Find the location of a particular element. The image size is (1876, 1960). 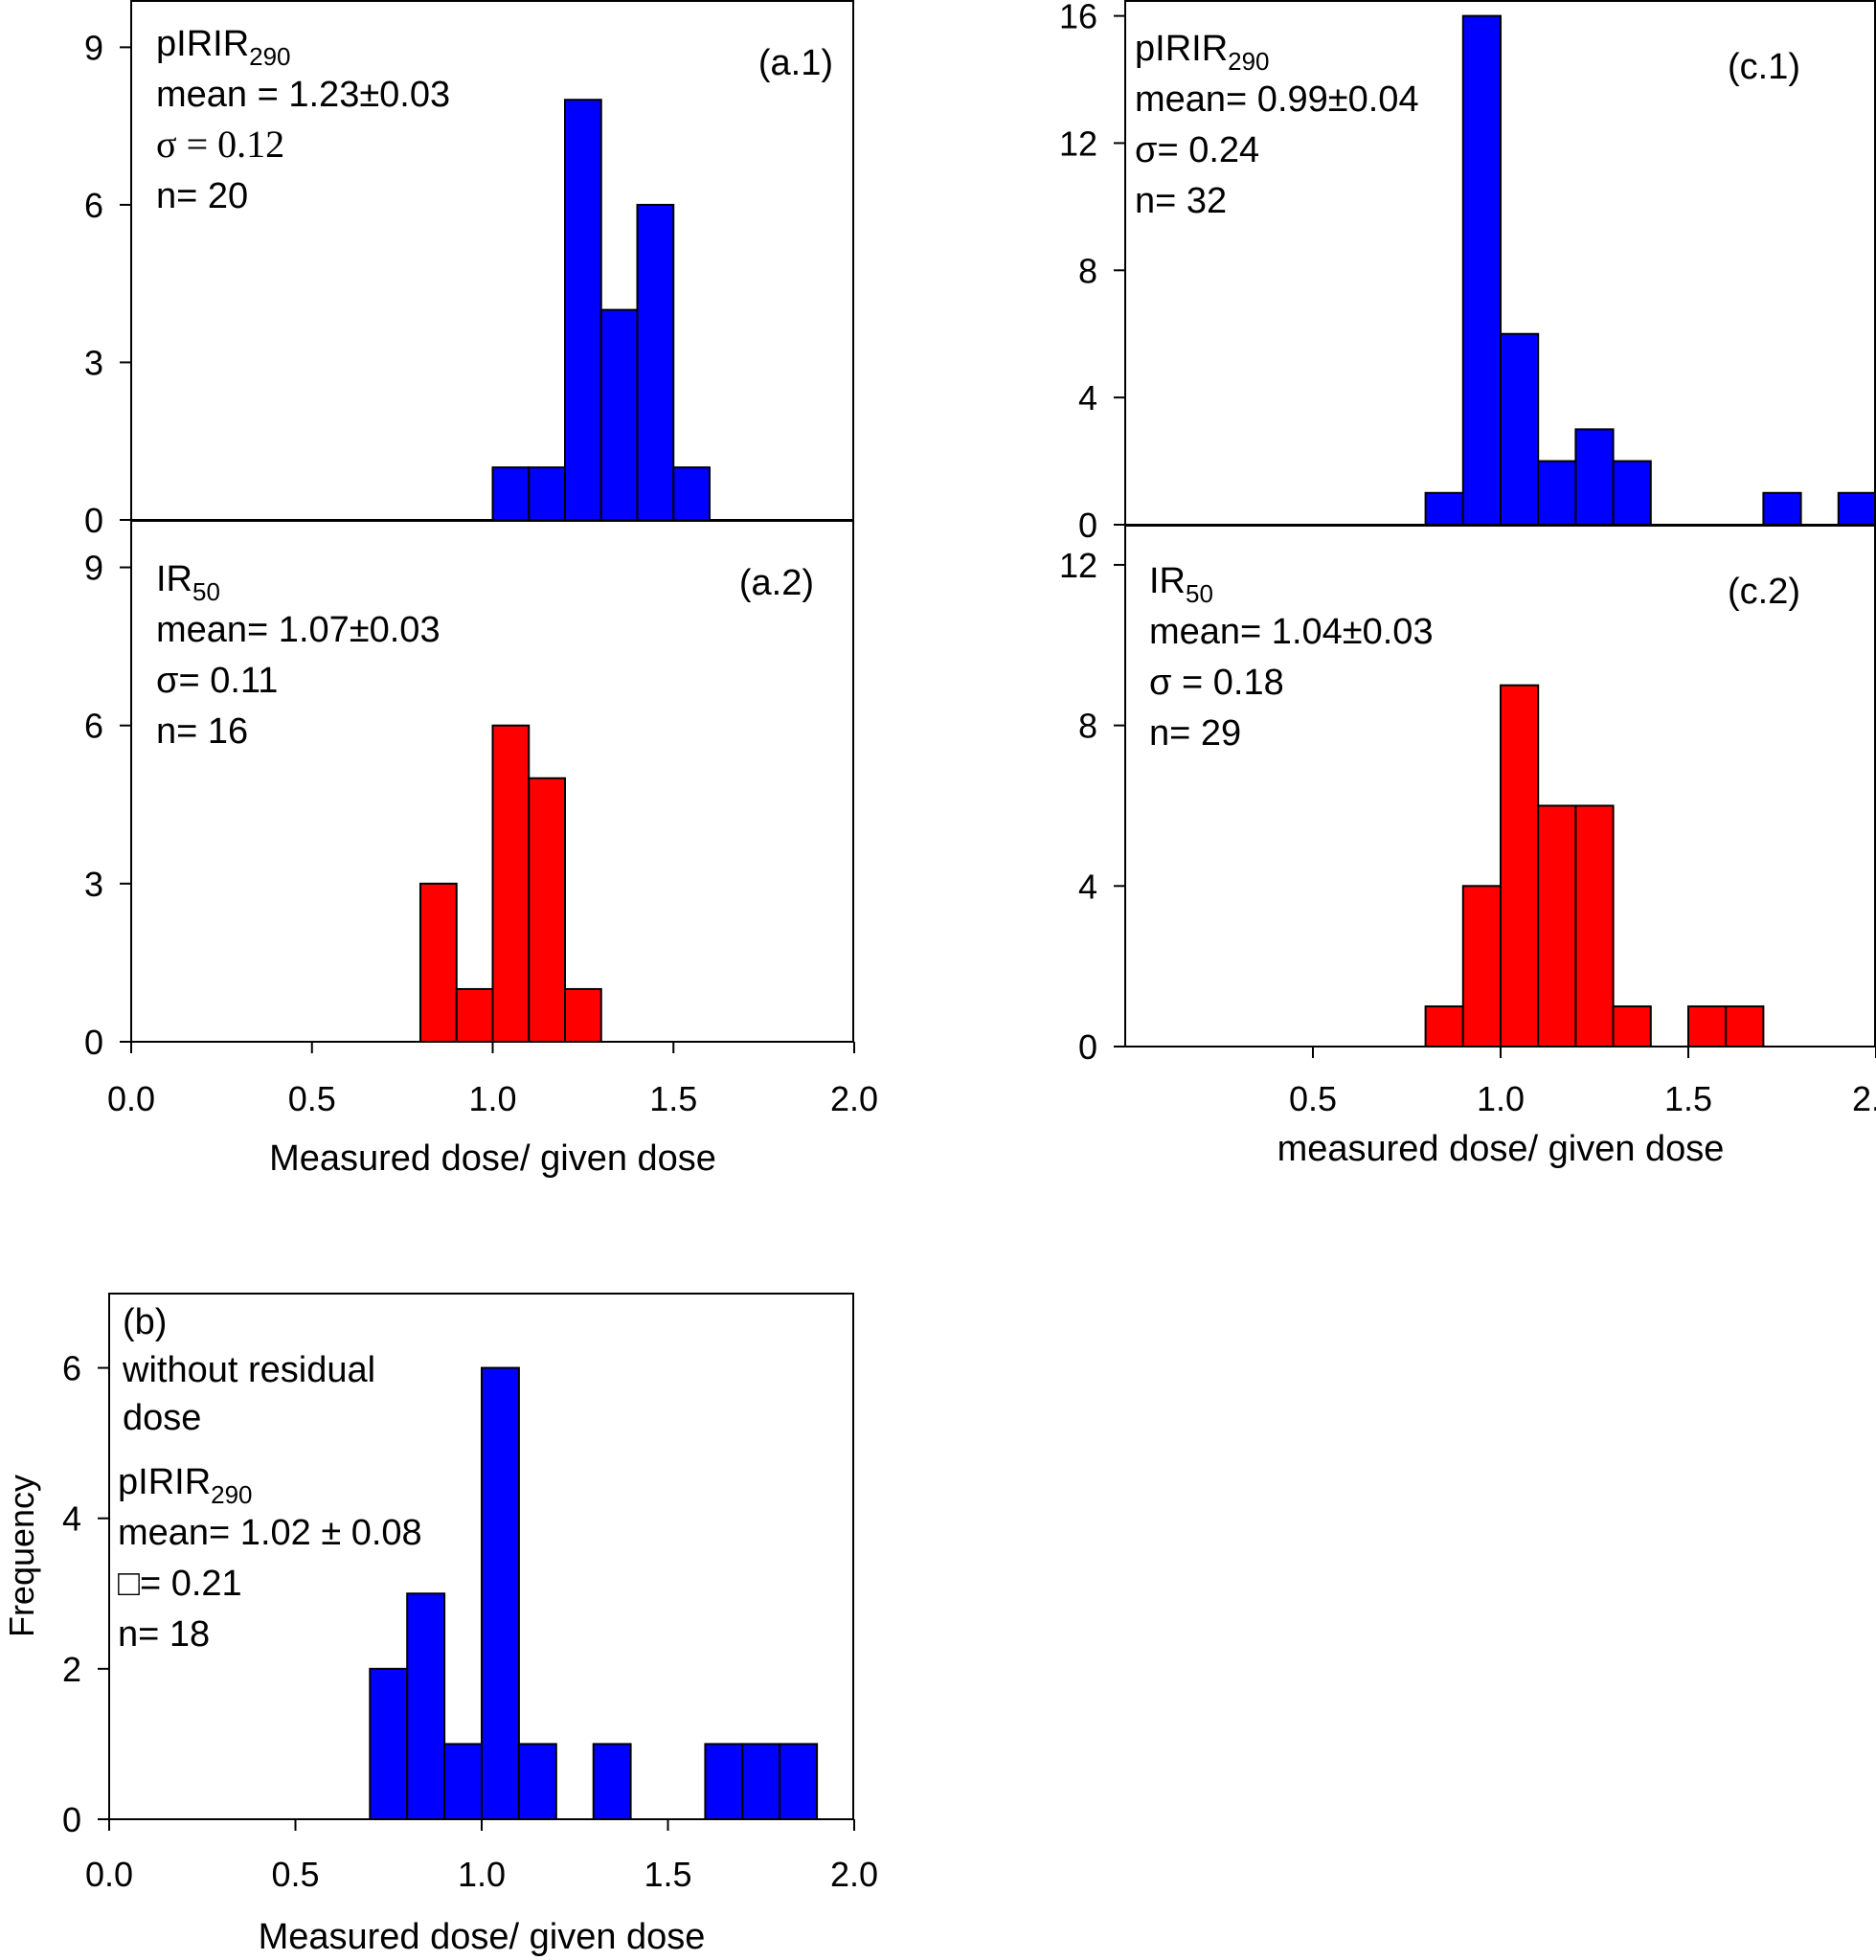

stats-line-c2-0: mean= 1.04±0.03 is located at coordinates (1291, 632).